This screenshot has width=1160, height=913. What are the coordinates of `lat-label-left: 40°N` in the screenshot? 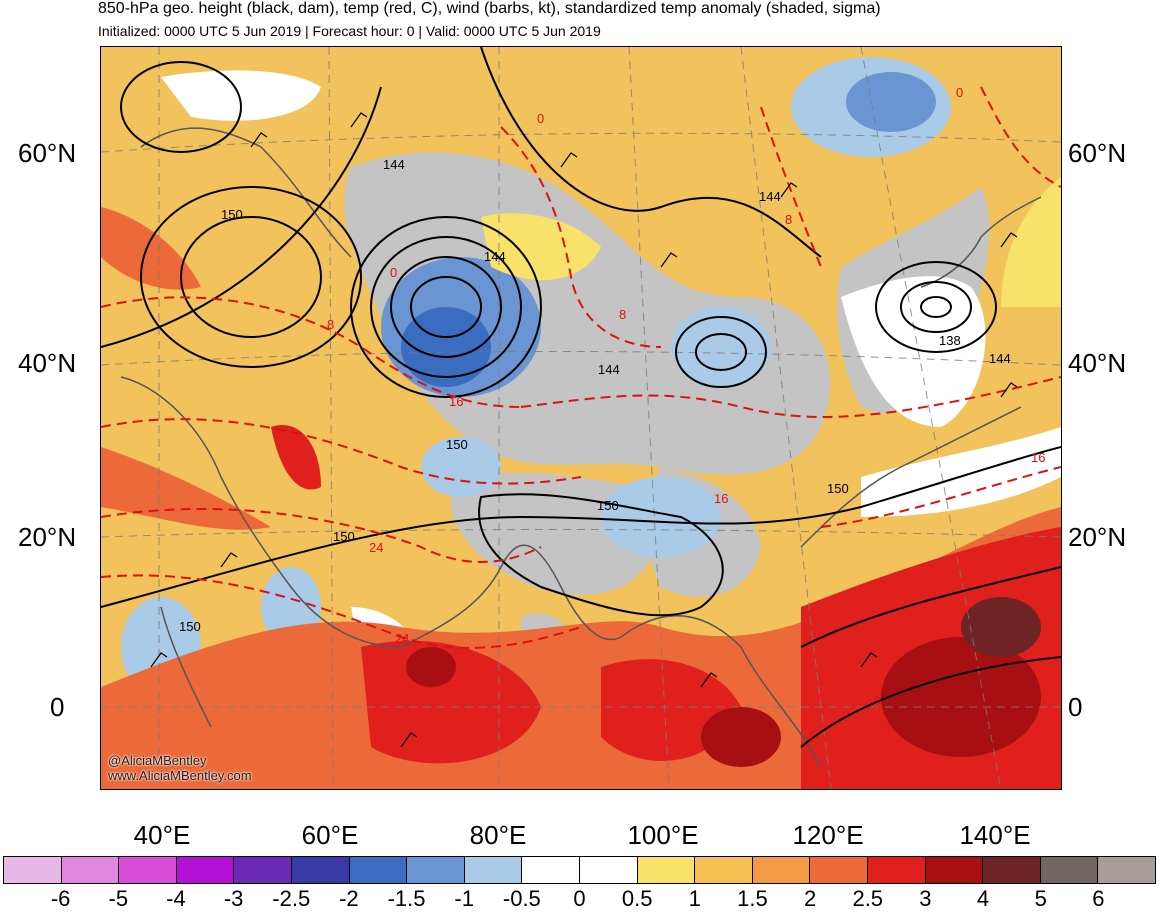 It's located at (47, 363).